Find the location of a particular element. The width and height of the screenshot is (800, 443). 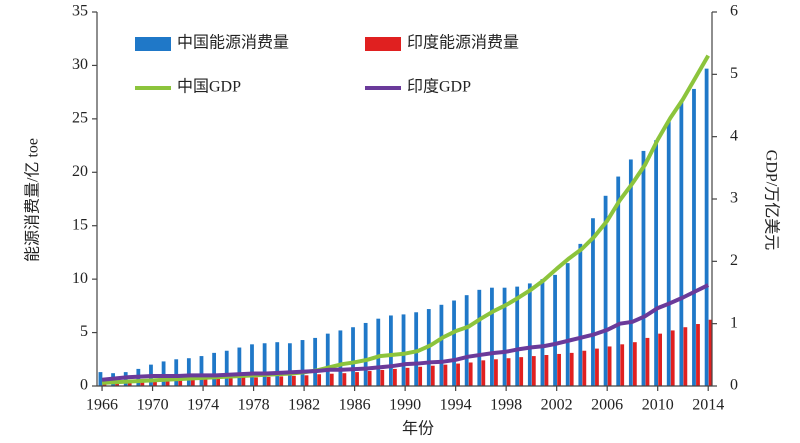

x-tick-label: 1986 is located at coordinates (355, 405).